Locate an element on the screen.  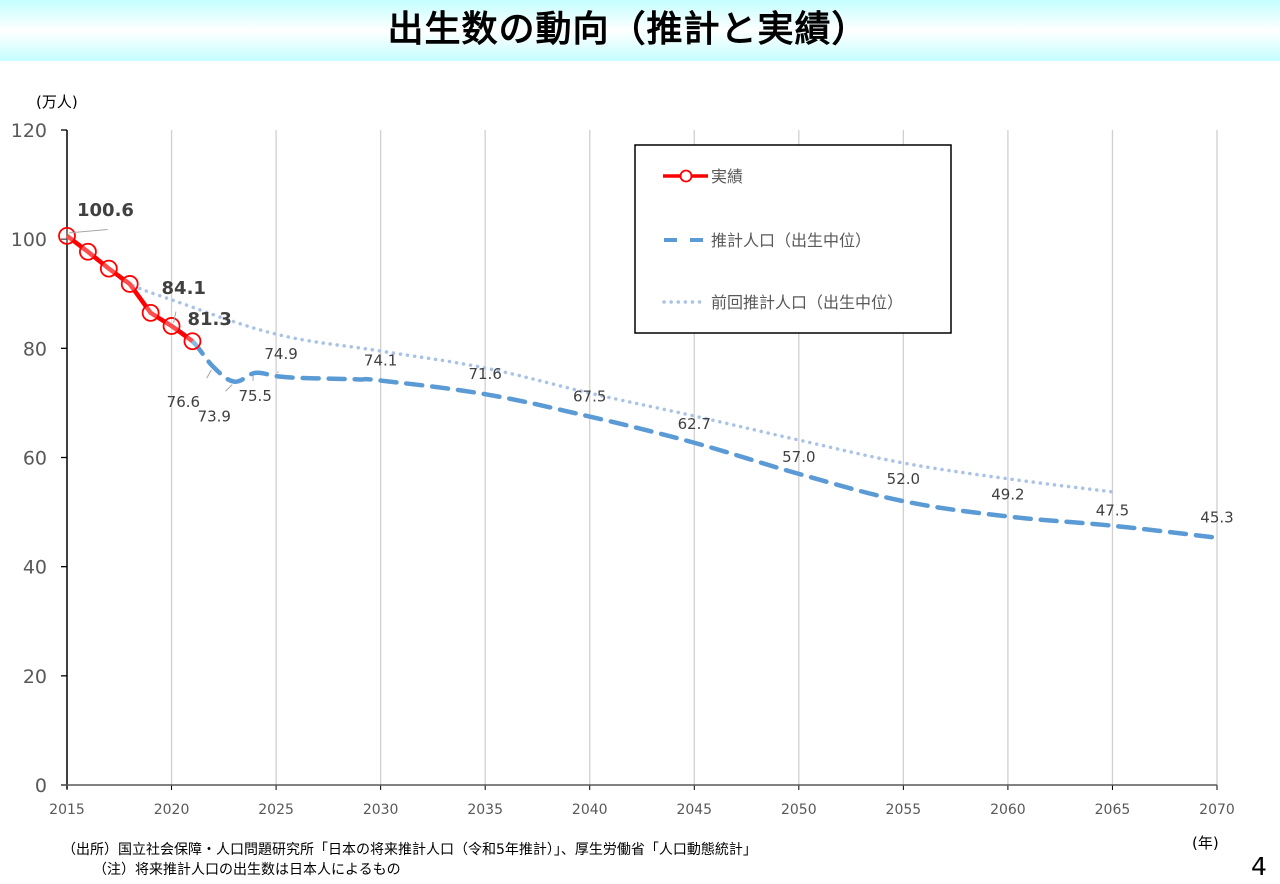
y-tick-label: 40 is located at coordinates (35, 568).